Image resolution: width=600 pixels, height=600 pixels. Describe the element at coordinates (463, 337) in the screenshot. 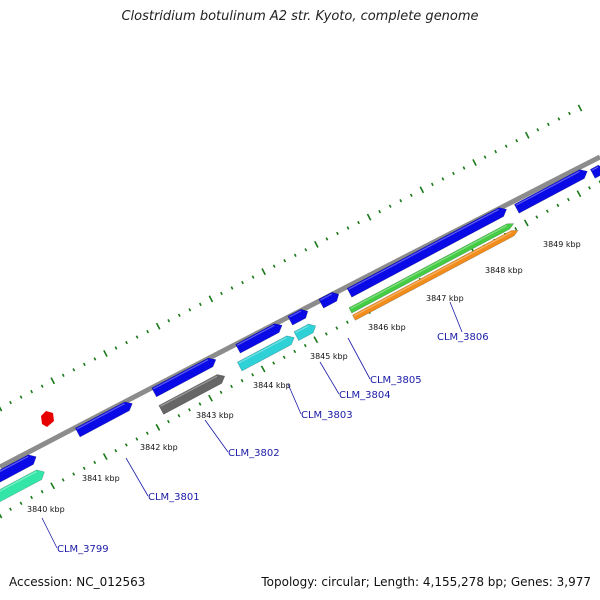

I see `gene-label: CLM_3806` at that location.